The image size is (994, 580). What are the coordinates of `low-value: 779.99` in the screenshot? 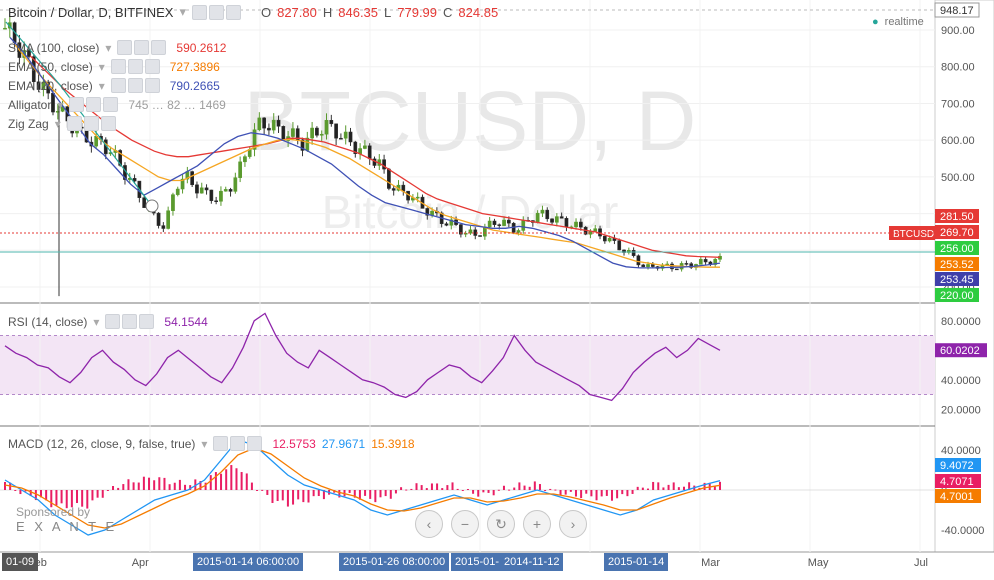 It's located at (417, 12).